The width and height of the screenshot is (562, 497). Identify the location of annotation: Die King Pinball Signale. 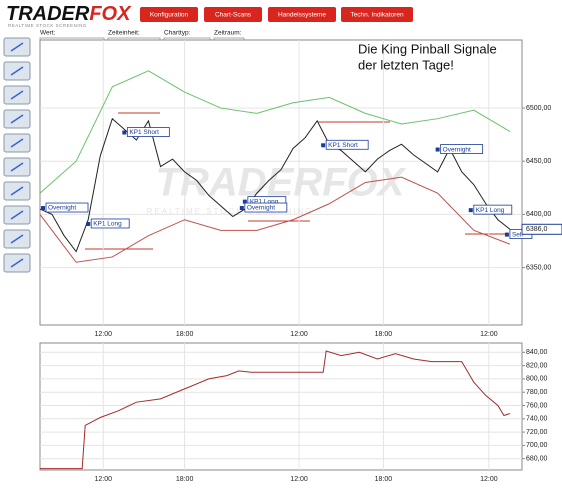
(427, 48).